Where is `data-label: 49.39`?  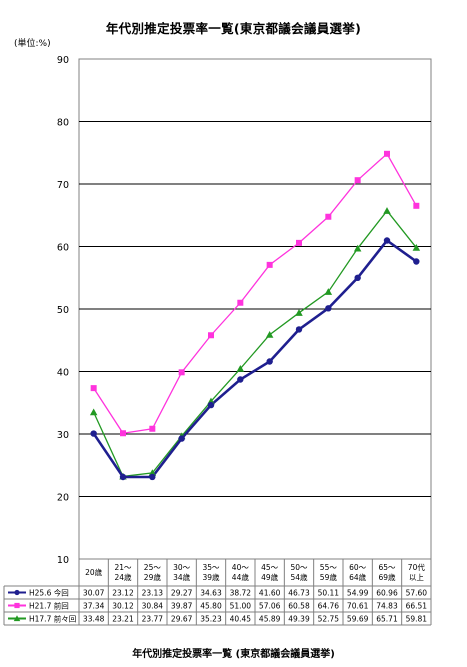
data-label: 49.39 is located at coordinates (299, 619).